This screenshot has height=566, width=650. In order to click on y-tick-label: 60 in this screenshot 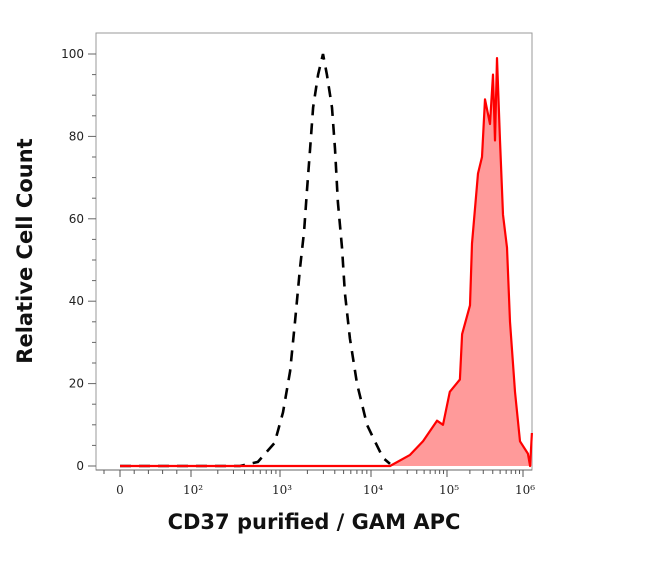, I will do `click(76, 219)`.